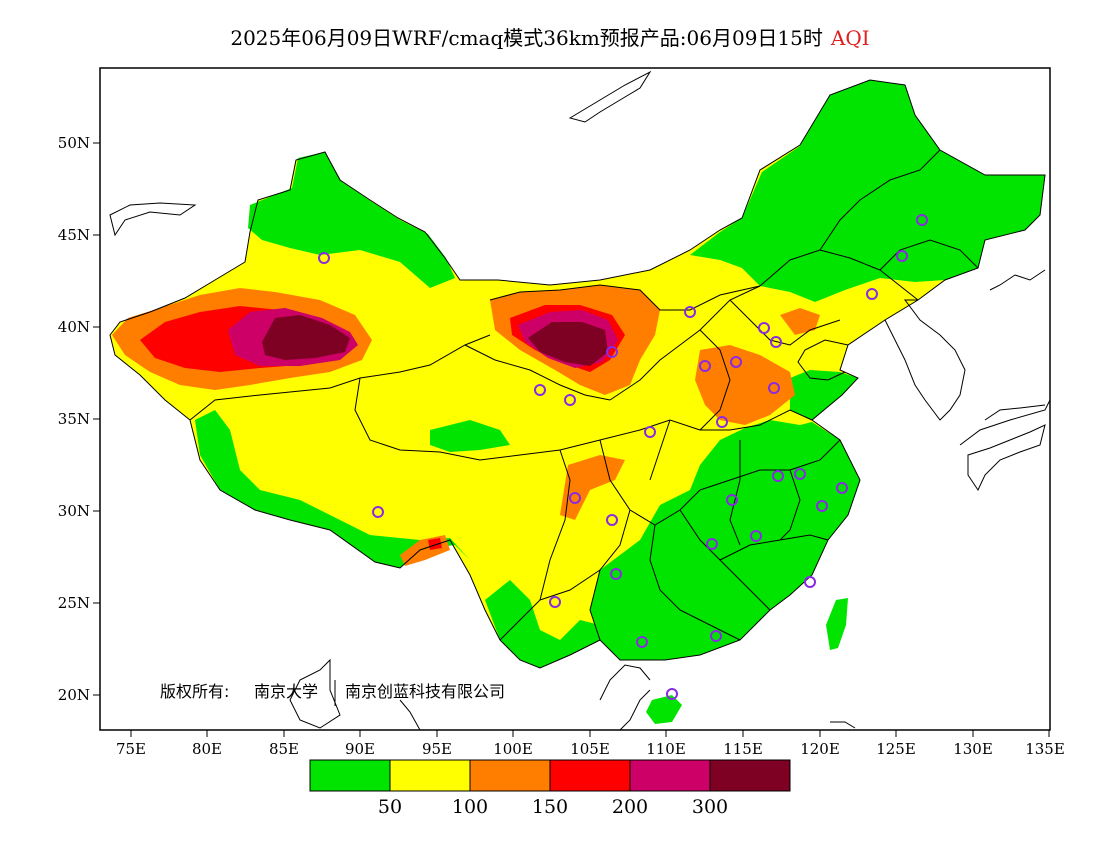  Describe the element at coordinates (332, 693) in the screenshot. I see `copyright: 版权所有: 南京大学 南京创蓝科技有限公司` at that location.